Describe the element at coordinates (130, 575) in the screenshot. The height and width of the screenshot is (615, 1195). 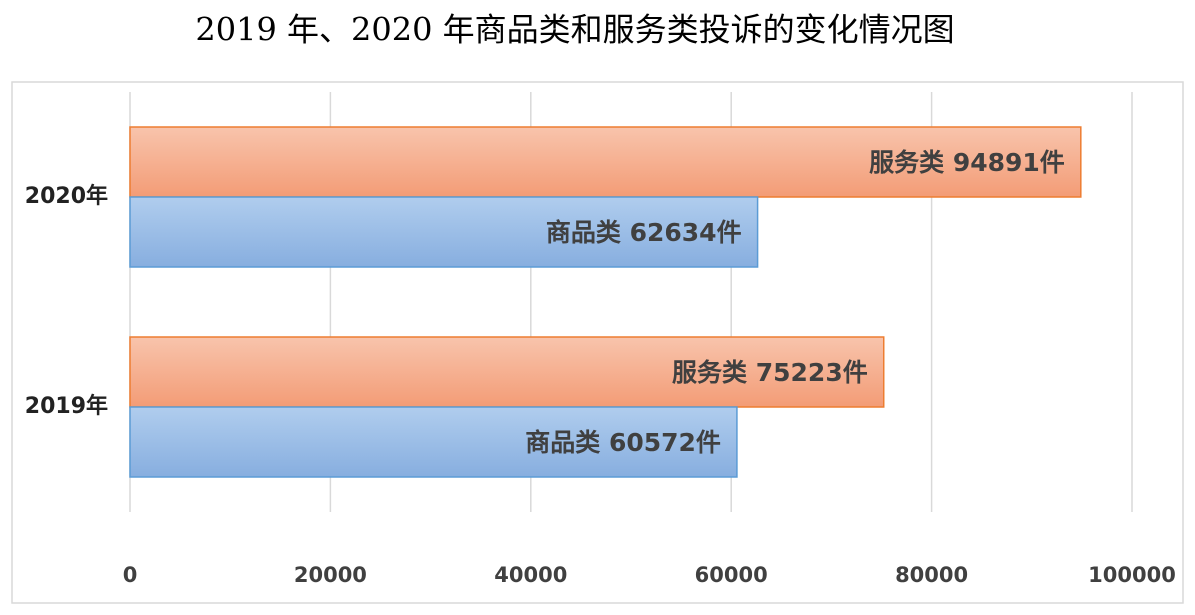
I see `x-tick-label: 0` at that location.